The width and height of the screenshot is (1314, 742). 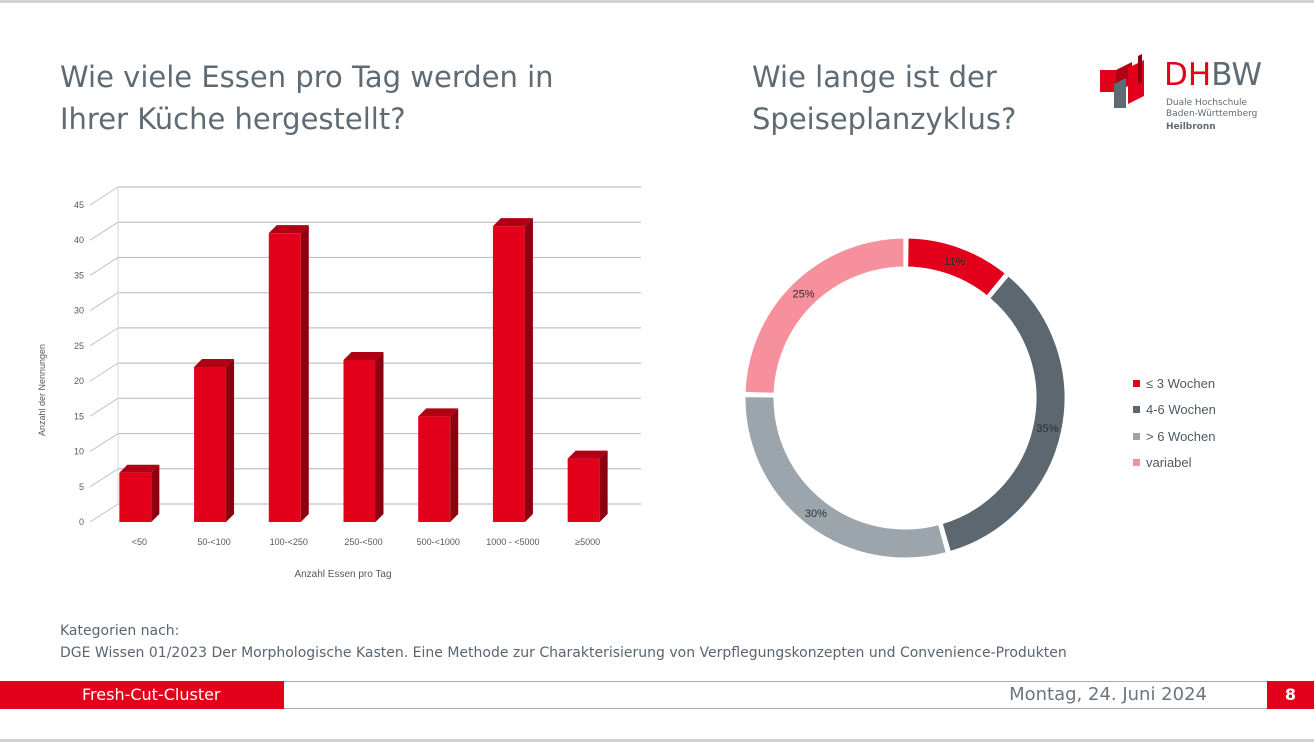 What do you see at coordinates (139, 542) in the screenshot?
I see `x-tick-label: <50` at bounding box center [139, 542].